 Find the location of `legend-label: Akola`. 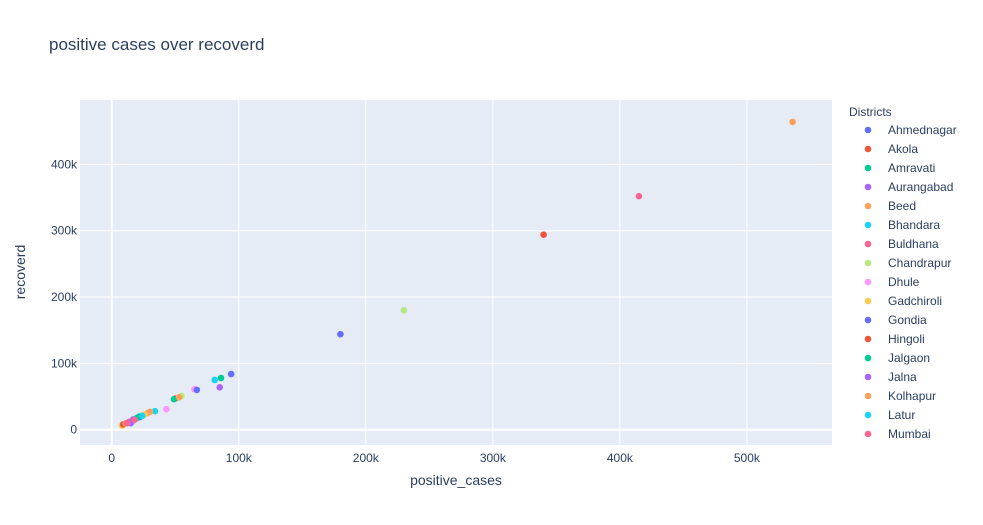

legend-label: Akola is located at coordinates (903, 149).